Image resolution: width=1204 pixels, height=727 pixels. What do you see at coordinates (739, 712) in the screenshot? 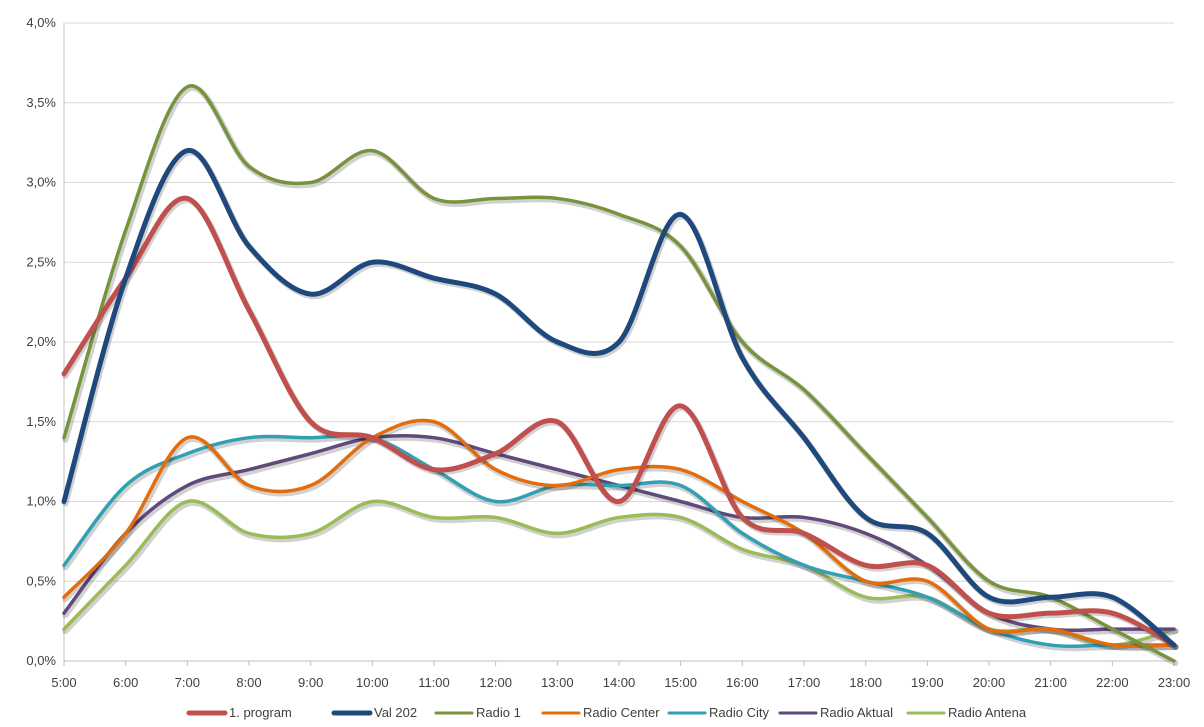
I see `legend-label: Radio City` at bounding box center [739, 712].